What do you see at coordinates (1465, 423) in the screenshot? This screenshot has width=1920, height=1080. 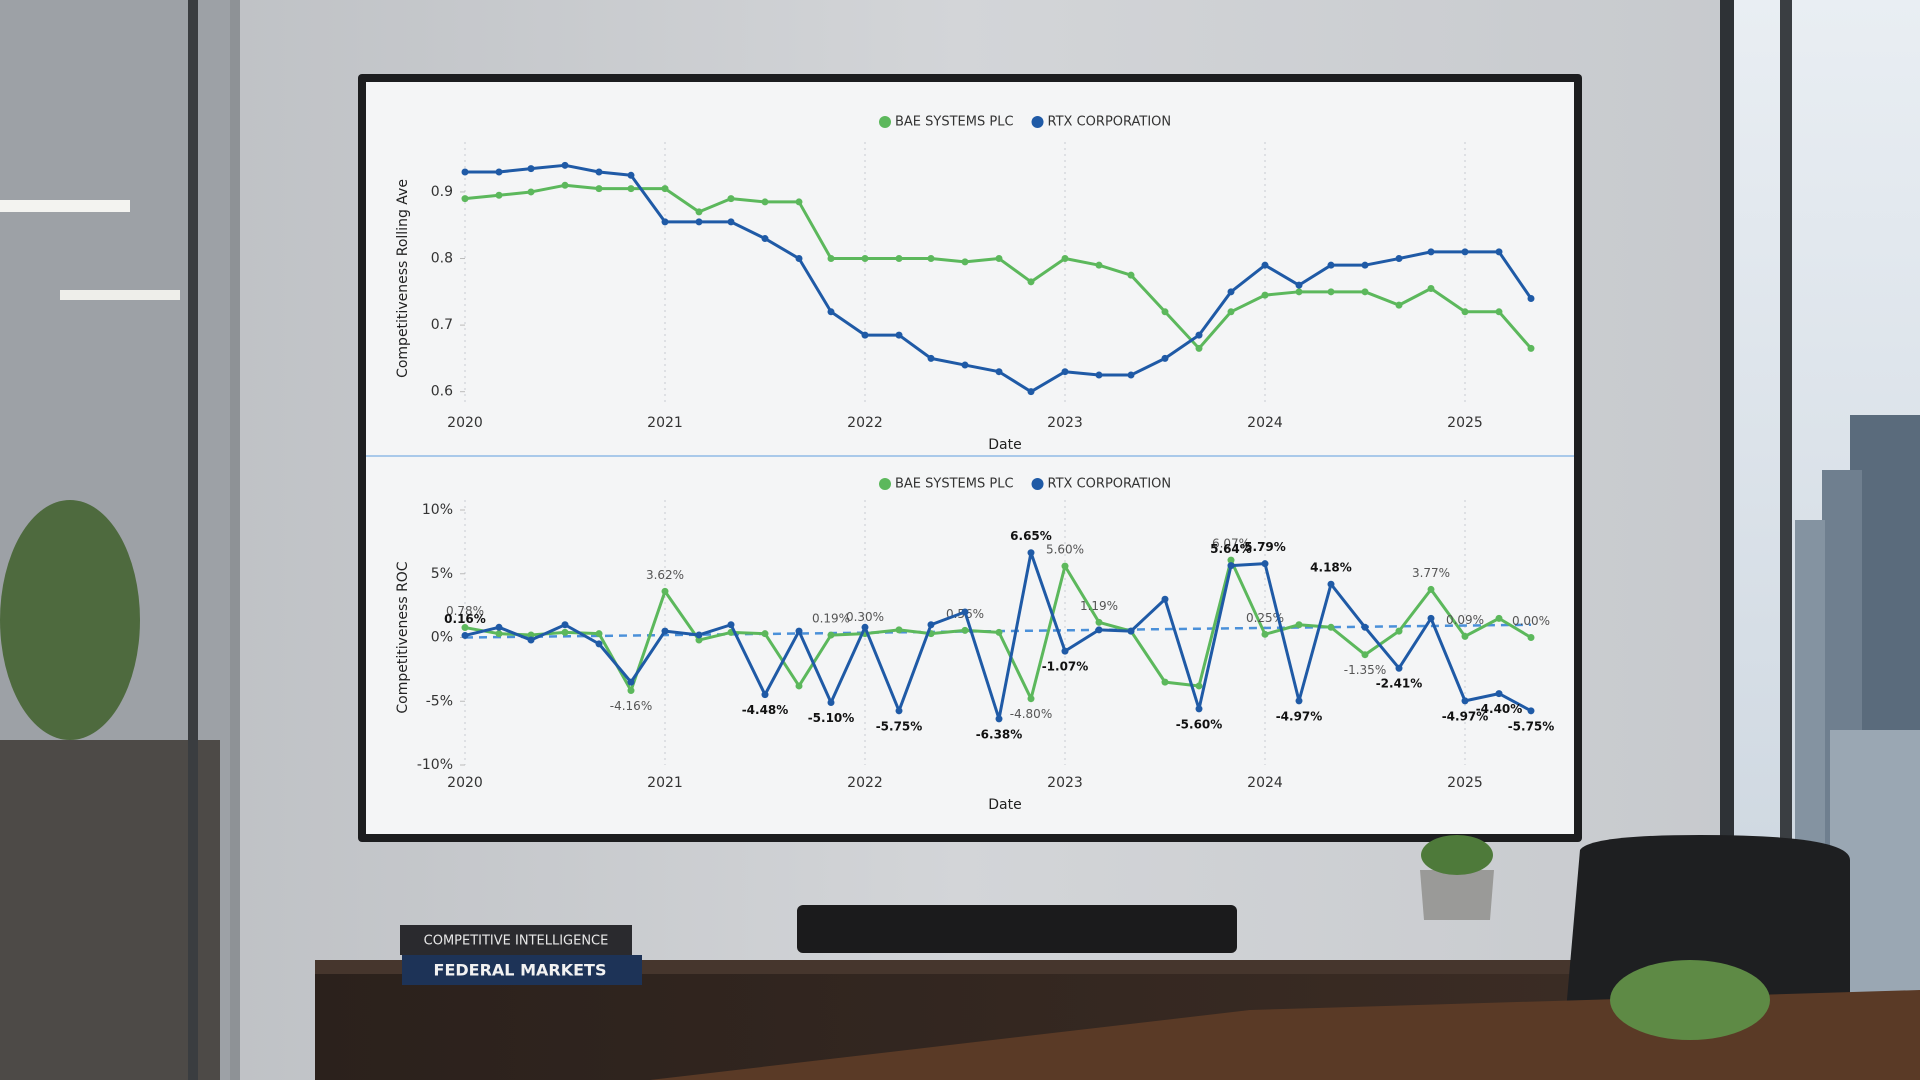 I see `x-tick-label: 2025` at bounding box center [1465, 423].